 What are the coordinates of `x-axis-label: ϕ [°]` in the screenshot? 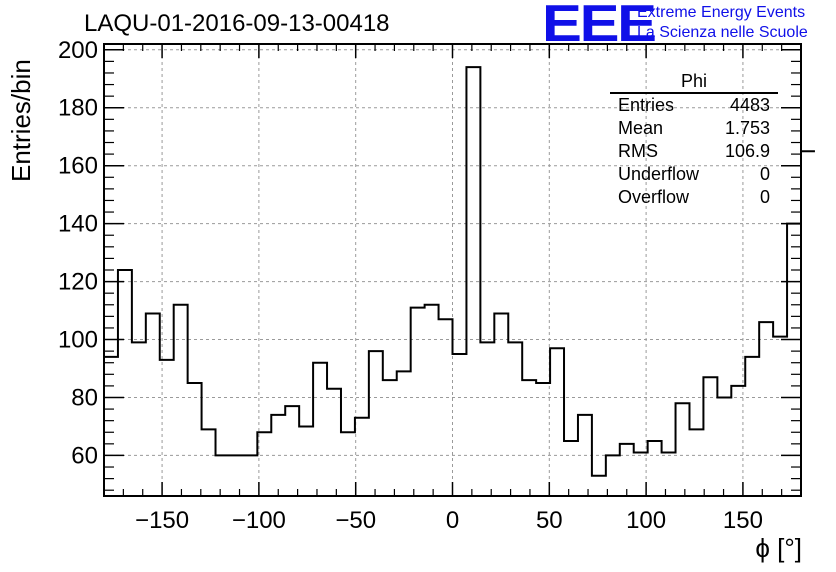 It's located at (778, 548).